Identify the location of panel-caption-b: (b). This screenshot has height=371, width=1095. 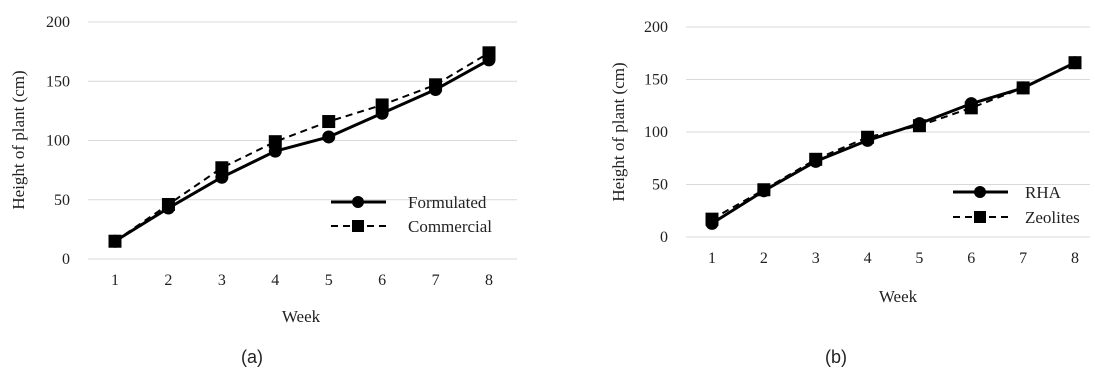
(836, 357).